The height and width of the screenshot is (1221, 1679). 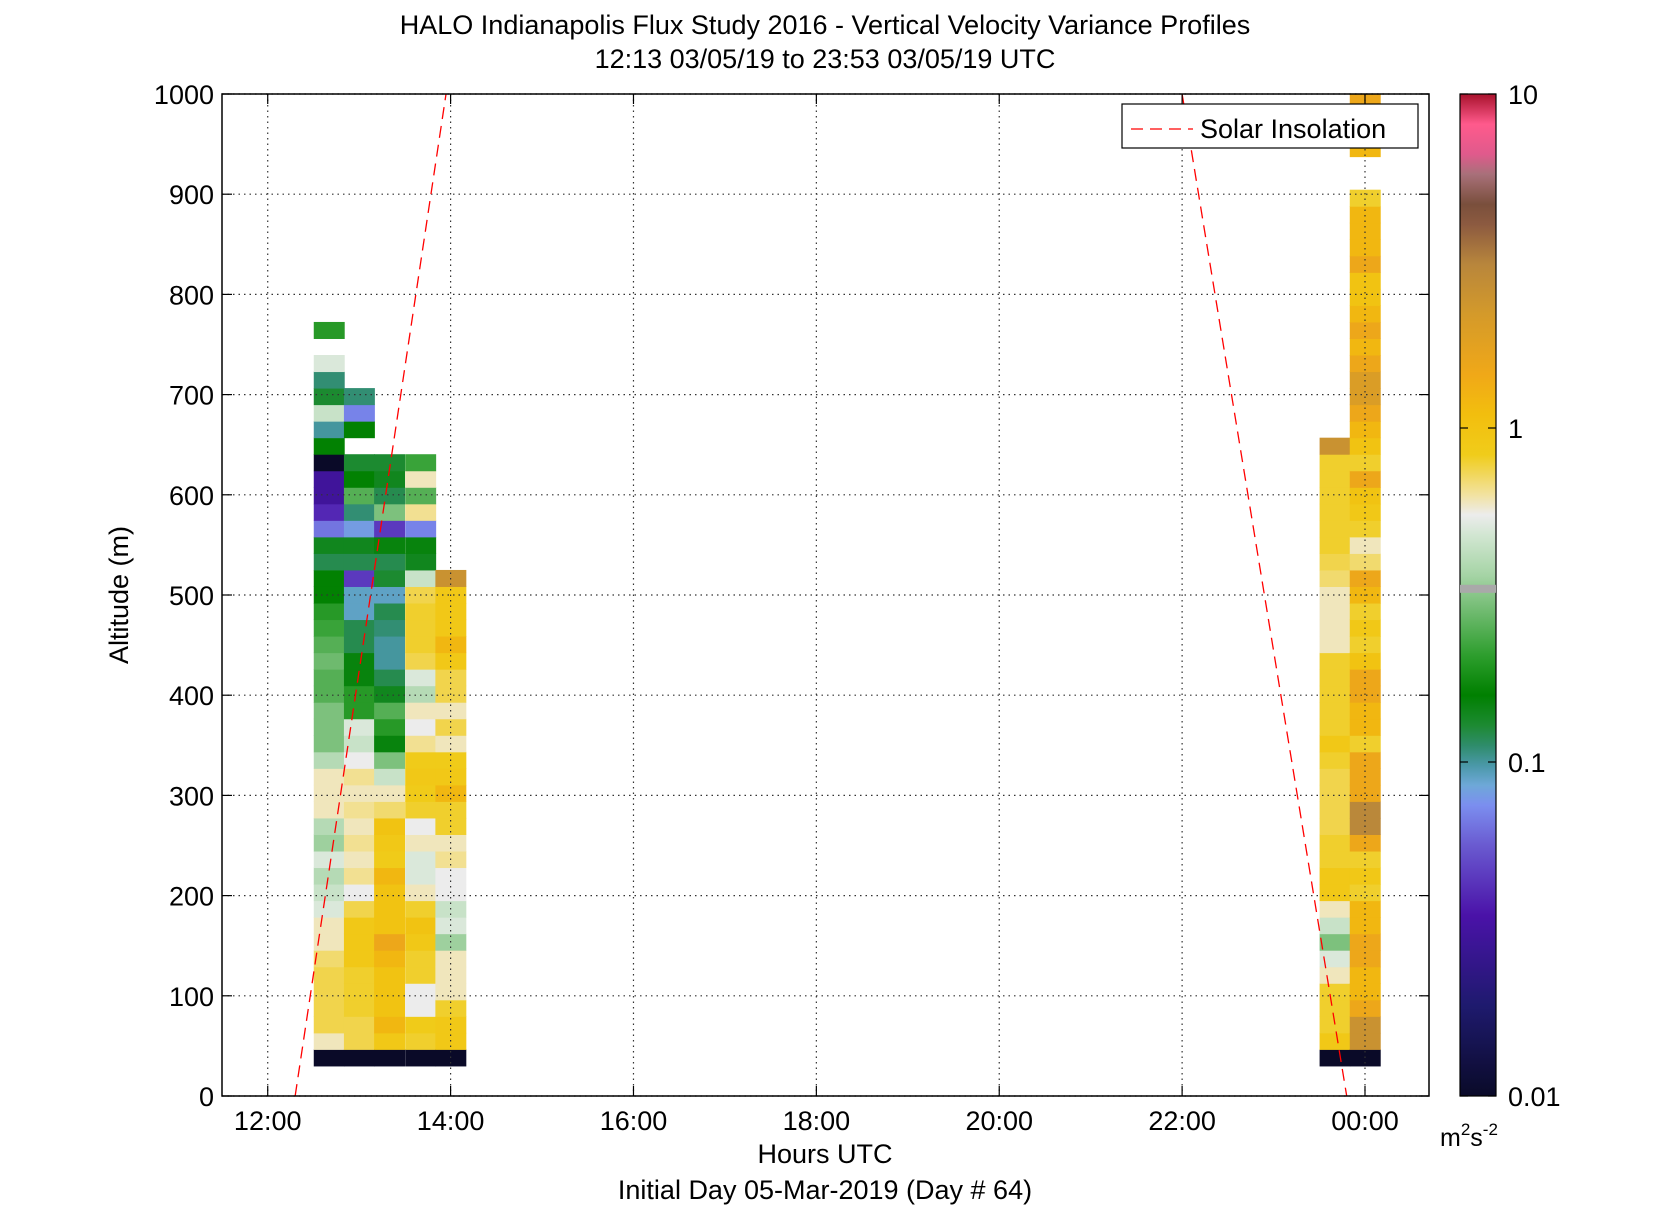 What do you see at coordinates (206, 1097) in the screenshot?
I see `y-tick-label: 0` at bounding box center [206, 1097].